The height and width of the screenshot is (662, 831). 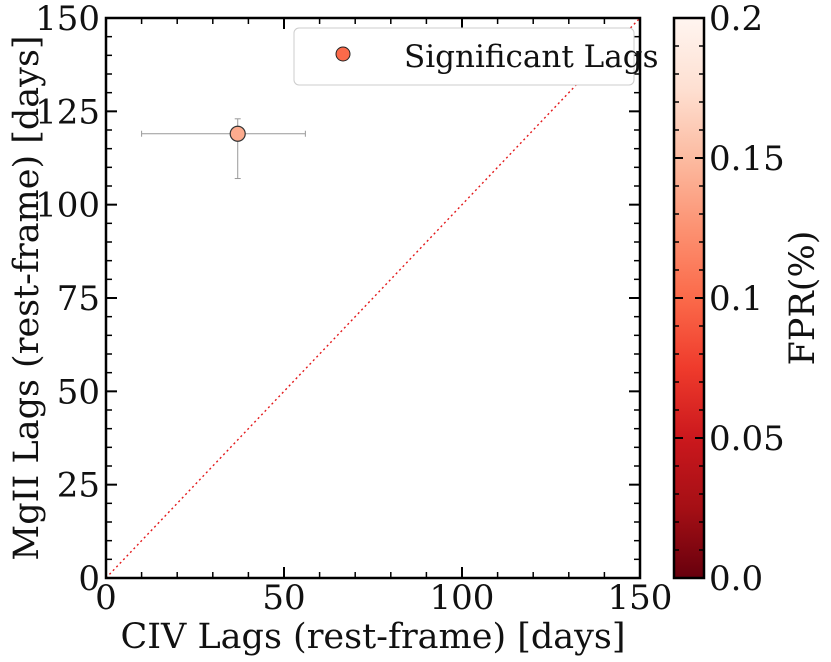 What do you see at coordinates (803, 298) in the screenshot?
I see `colorbar-label: FPR(%)` at bounding box center [803, 298].